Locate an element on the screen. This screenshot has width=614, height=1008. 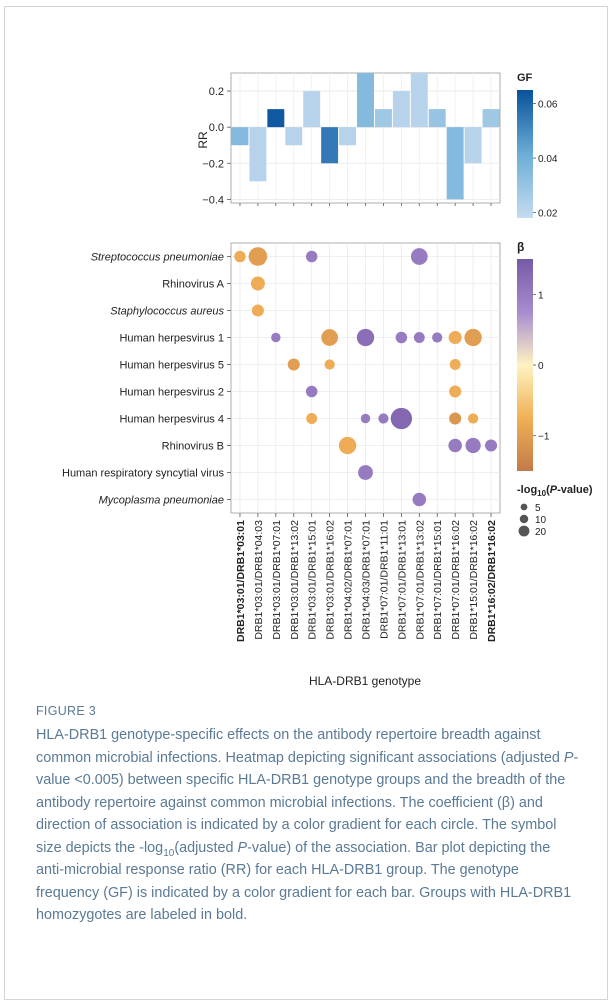
bar-y-axis-label: RR is located at coordinates (203, 140).